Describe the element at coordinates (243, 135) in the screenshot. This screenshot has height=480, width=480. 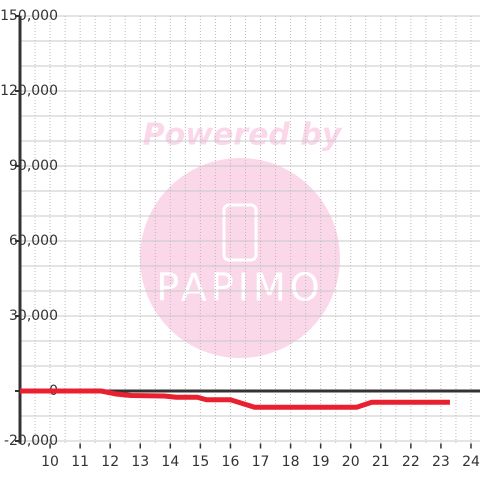
I see `watermark-text: Powered by` at that location.